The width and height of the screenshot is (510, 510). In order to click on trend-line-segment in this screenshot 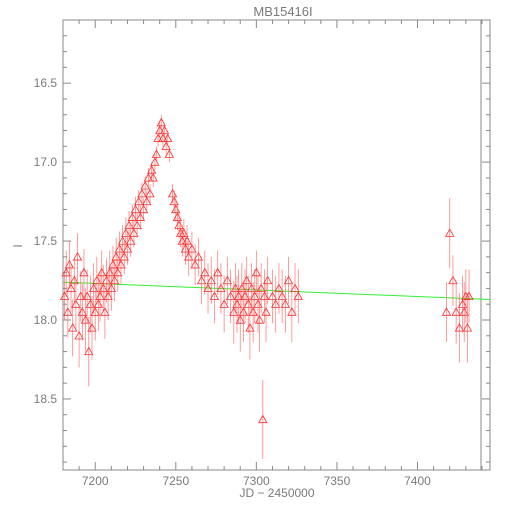, I will do `click(276, 290)`.